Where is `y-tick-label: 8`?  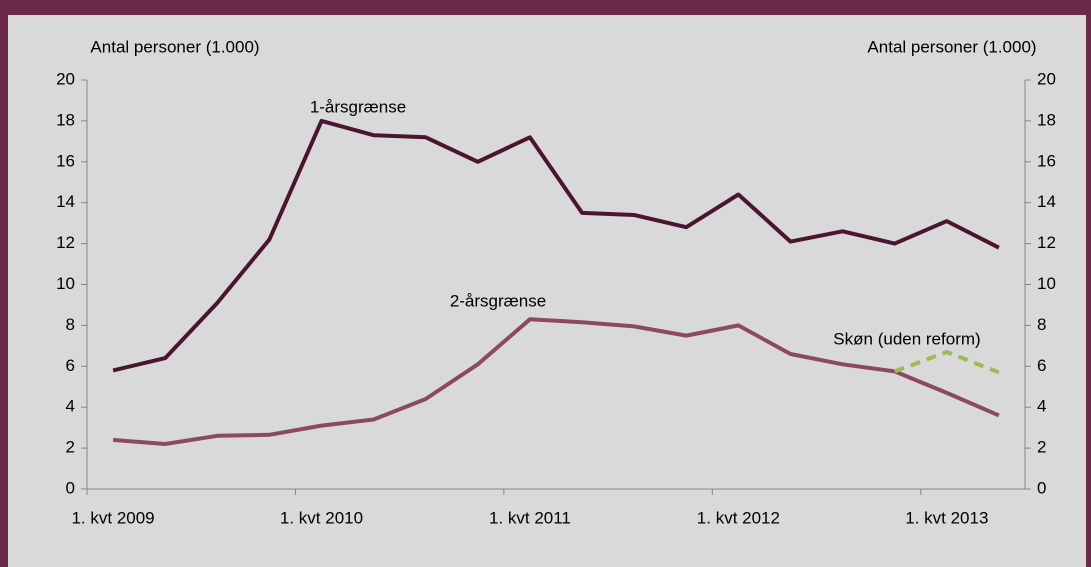
y-tick-label: 8 is located at coordinates (70, 324).